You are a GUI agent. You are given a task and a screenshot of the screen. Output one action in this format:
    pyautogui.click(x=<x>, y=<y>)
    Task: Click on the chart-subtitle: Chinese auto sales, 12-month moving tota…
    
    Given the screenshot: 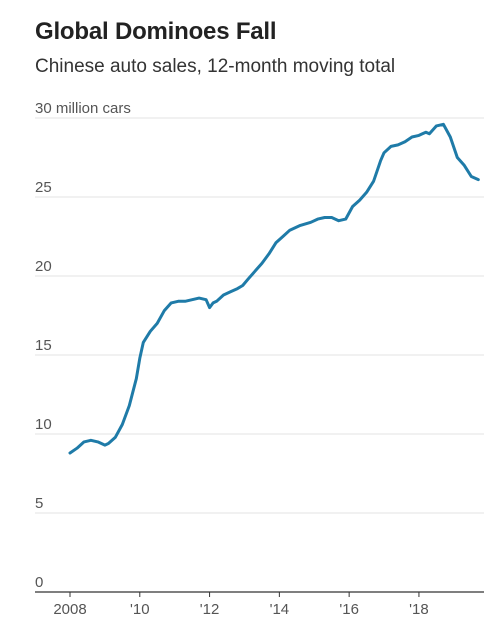 What is the action you would take?
    pyautogui.click(x=215, y=66)
    